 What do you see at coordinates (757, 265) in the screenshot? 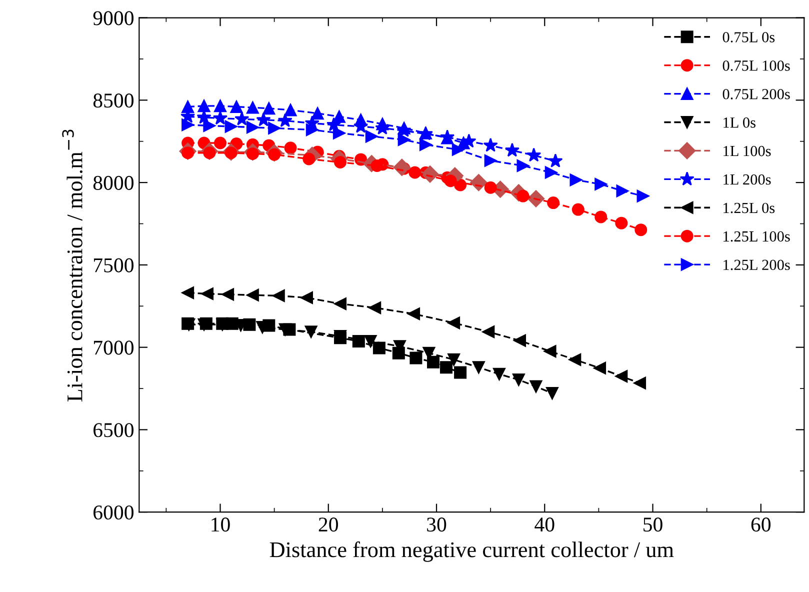
I see `legend-label: 1.25L 200s` at bounding box center [757, 265].